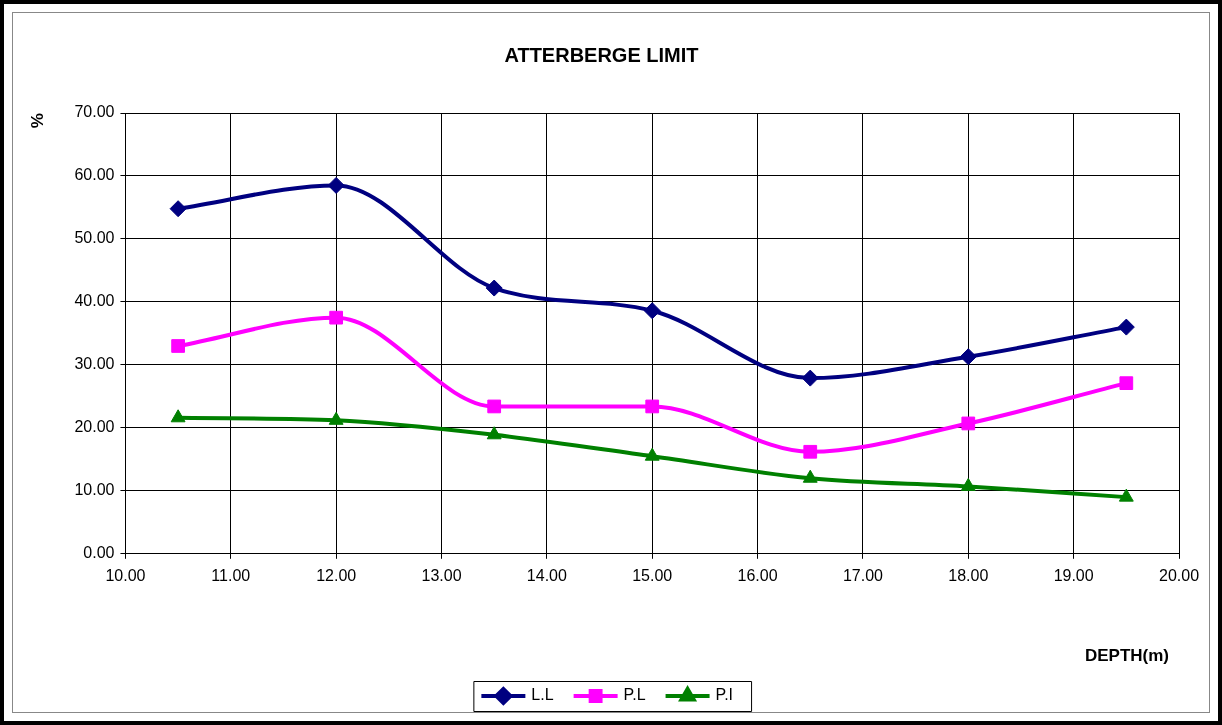 The width and height of the screenshot is (1222, 725). Describe the element at coordinates (37, 121) in the screenshot. I see `y-axis-title: %` at that location.